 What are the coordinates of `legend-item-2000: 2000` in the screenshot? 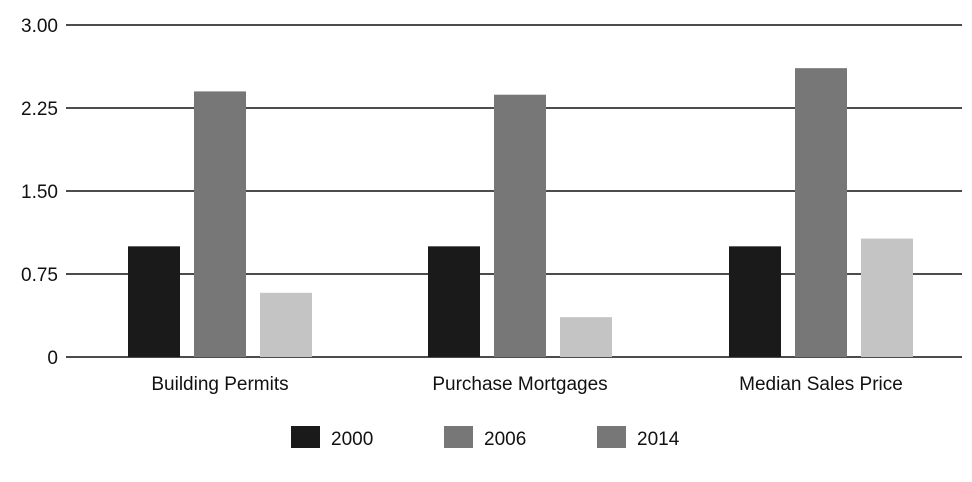 It's located at (332, 438).